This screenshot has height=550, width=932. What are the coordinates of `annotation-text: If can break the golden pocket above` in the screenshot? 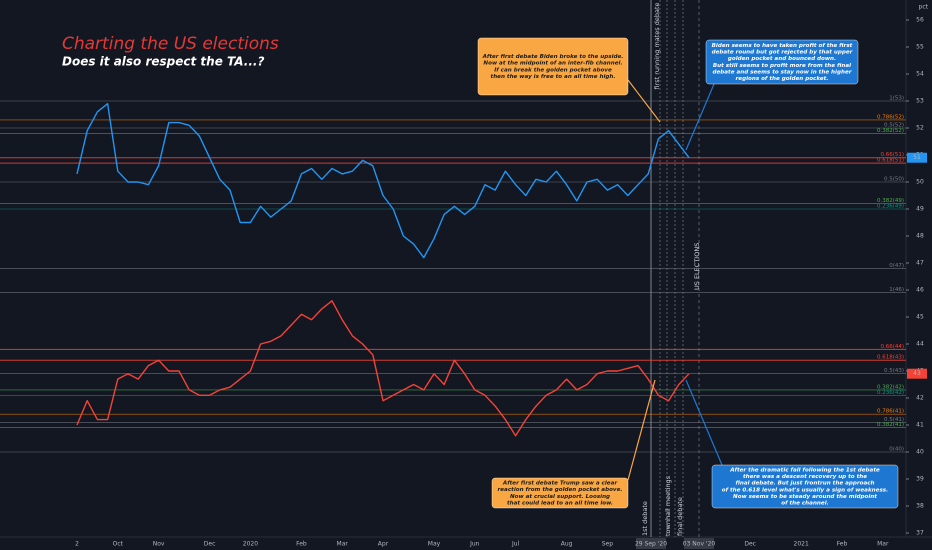 It's located at (553, 70).